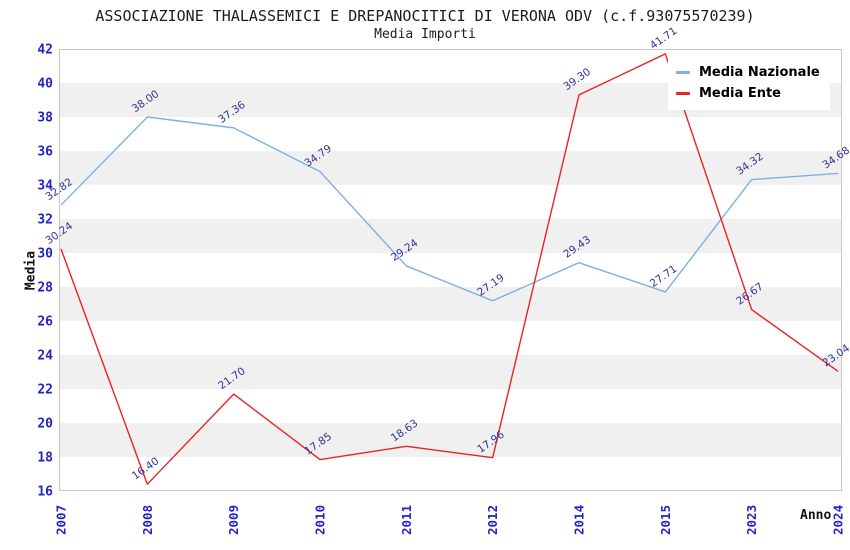  Describe the element at coordinates (31, 270) in the screenshot. I see `y-axis-title: Media` at that location.